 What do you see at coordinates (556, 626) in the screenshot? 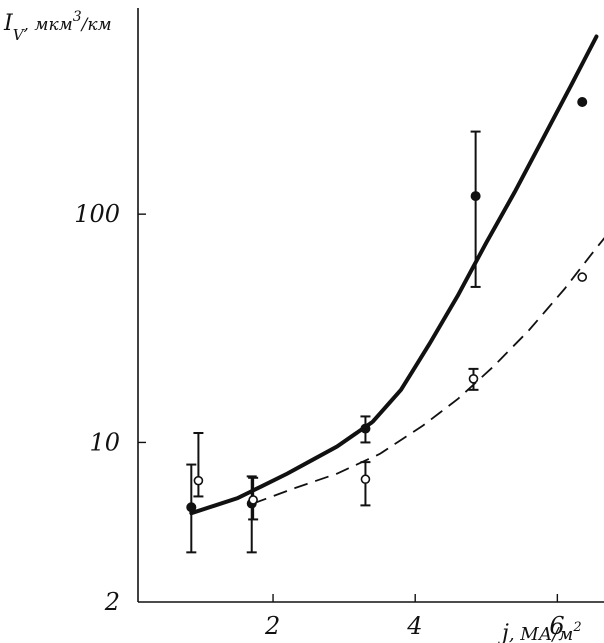
I see `x-tick-label: 6` at bounding box center [556, 626].